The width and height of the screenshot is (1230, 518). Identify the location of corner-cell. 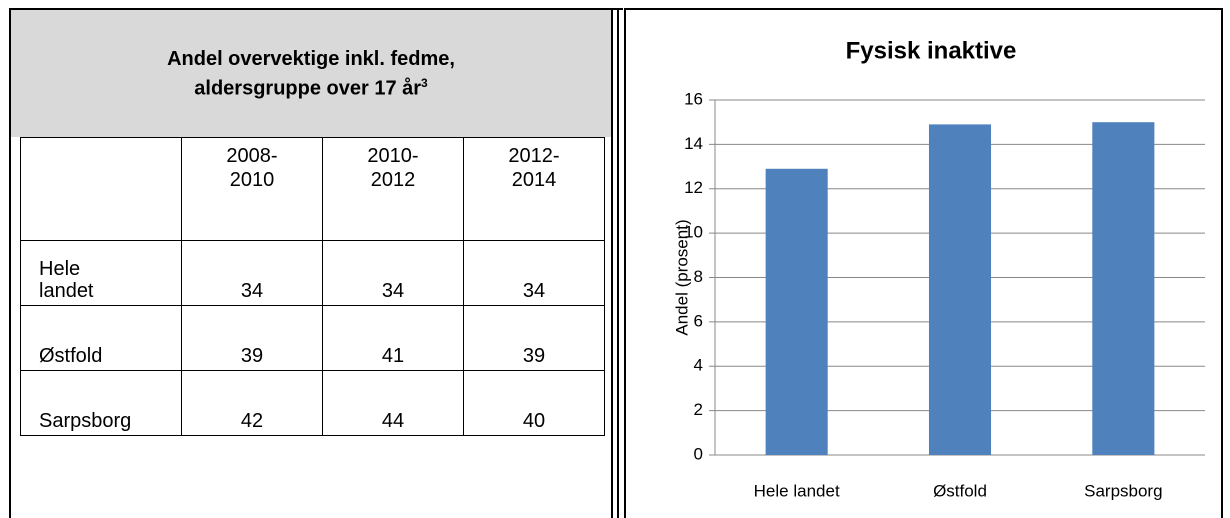
(101, 189).